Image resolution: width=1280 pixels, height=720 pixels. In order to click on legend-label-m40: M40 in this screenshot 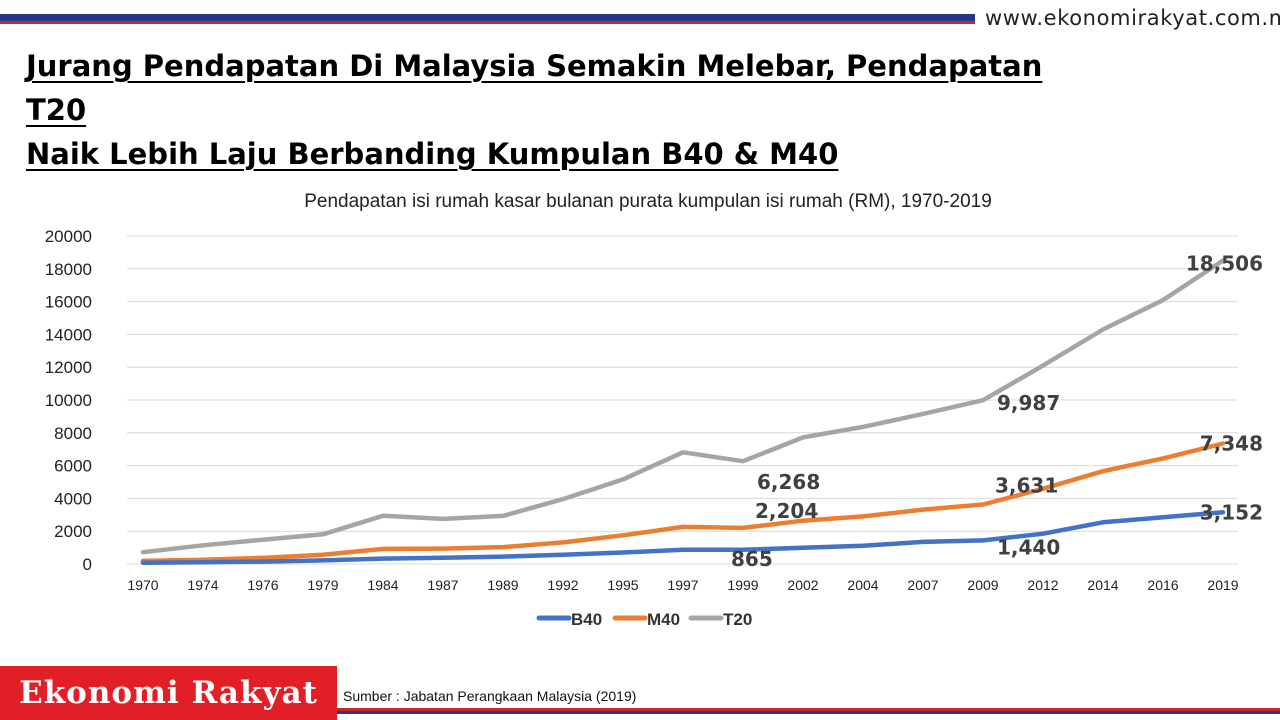, I will do `click(663, 619)`.